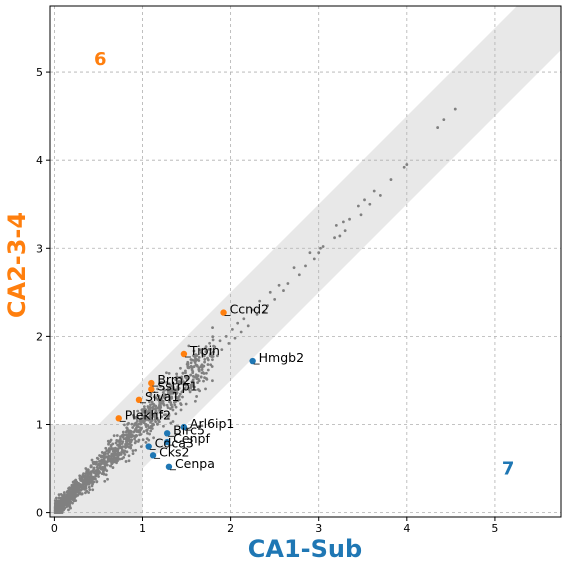 Image resolution: width=568 pixels, height=568 pixels. I want to click on gene-label-siva1: Siva1, so click(162, 396).